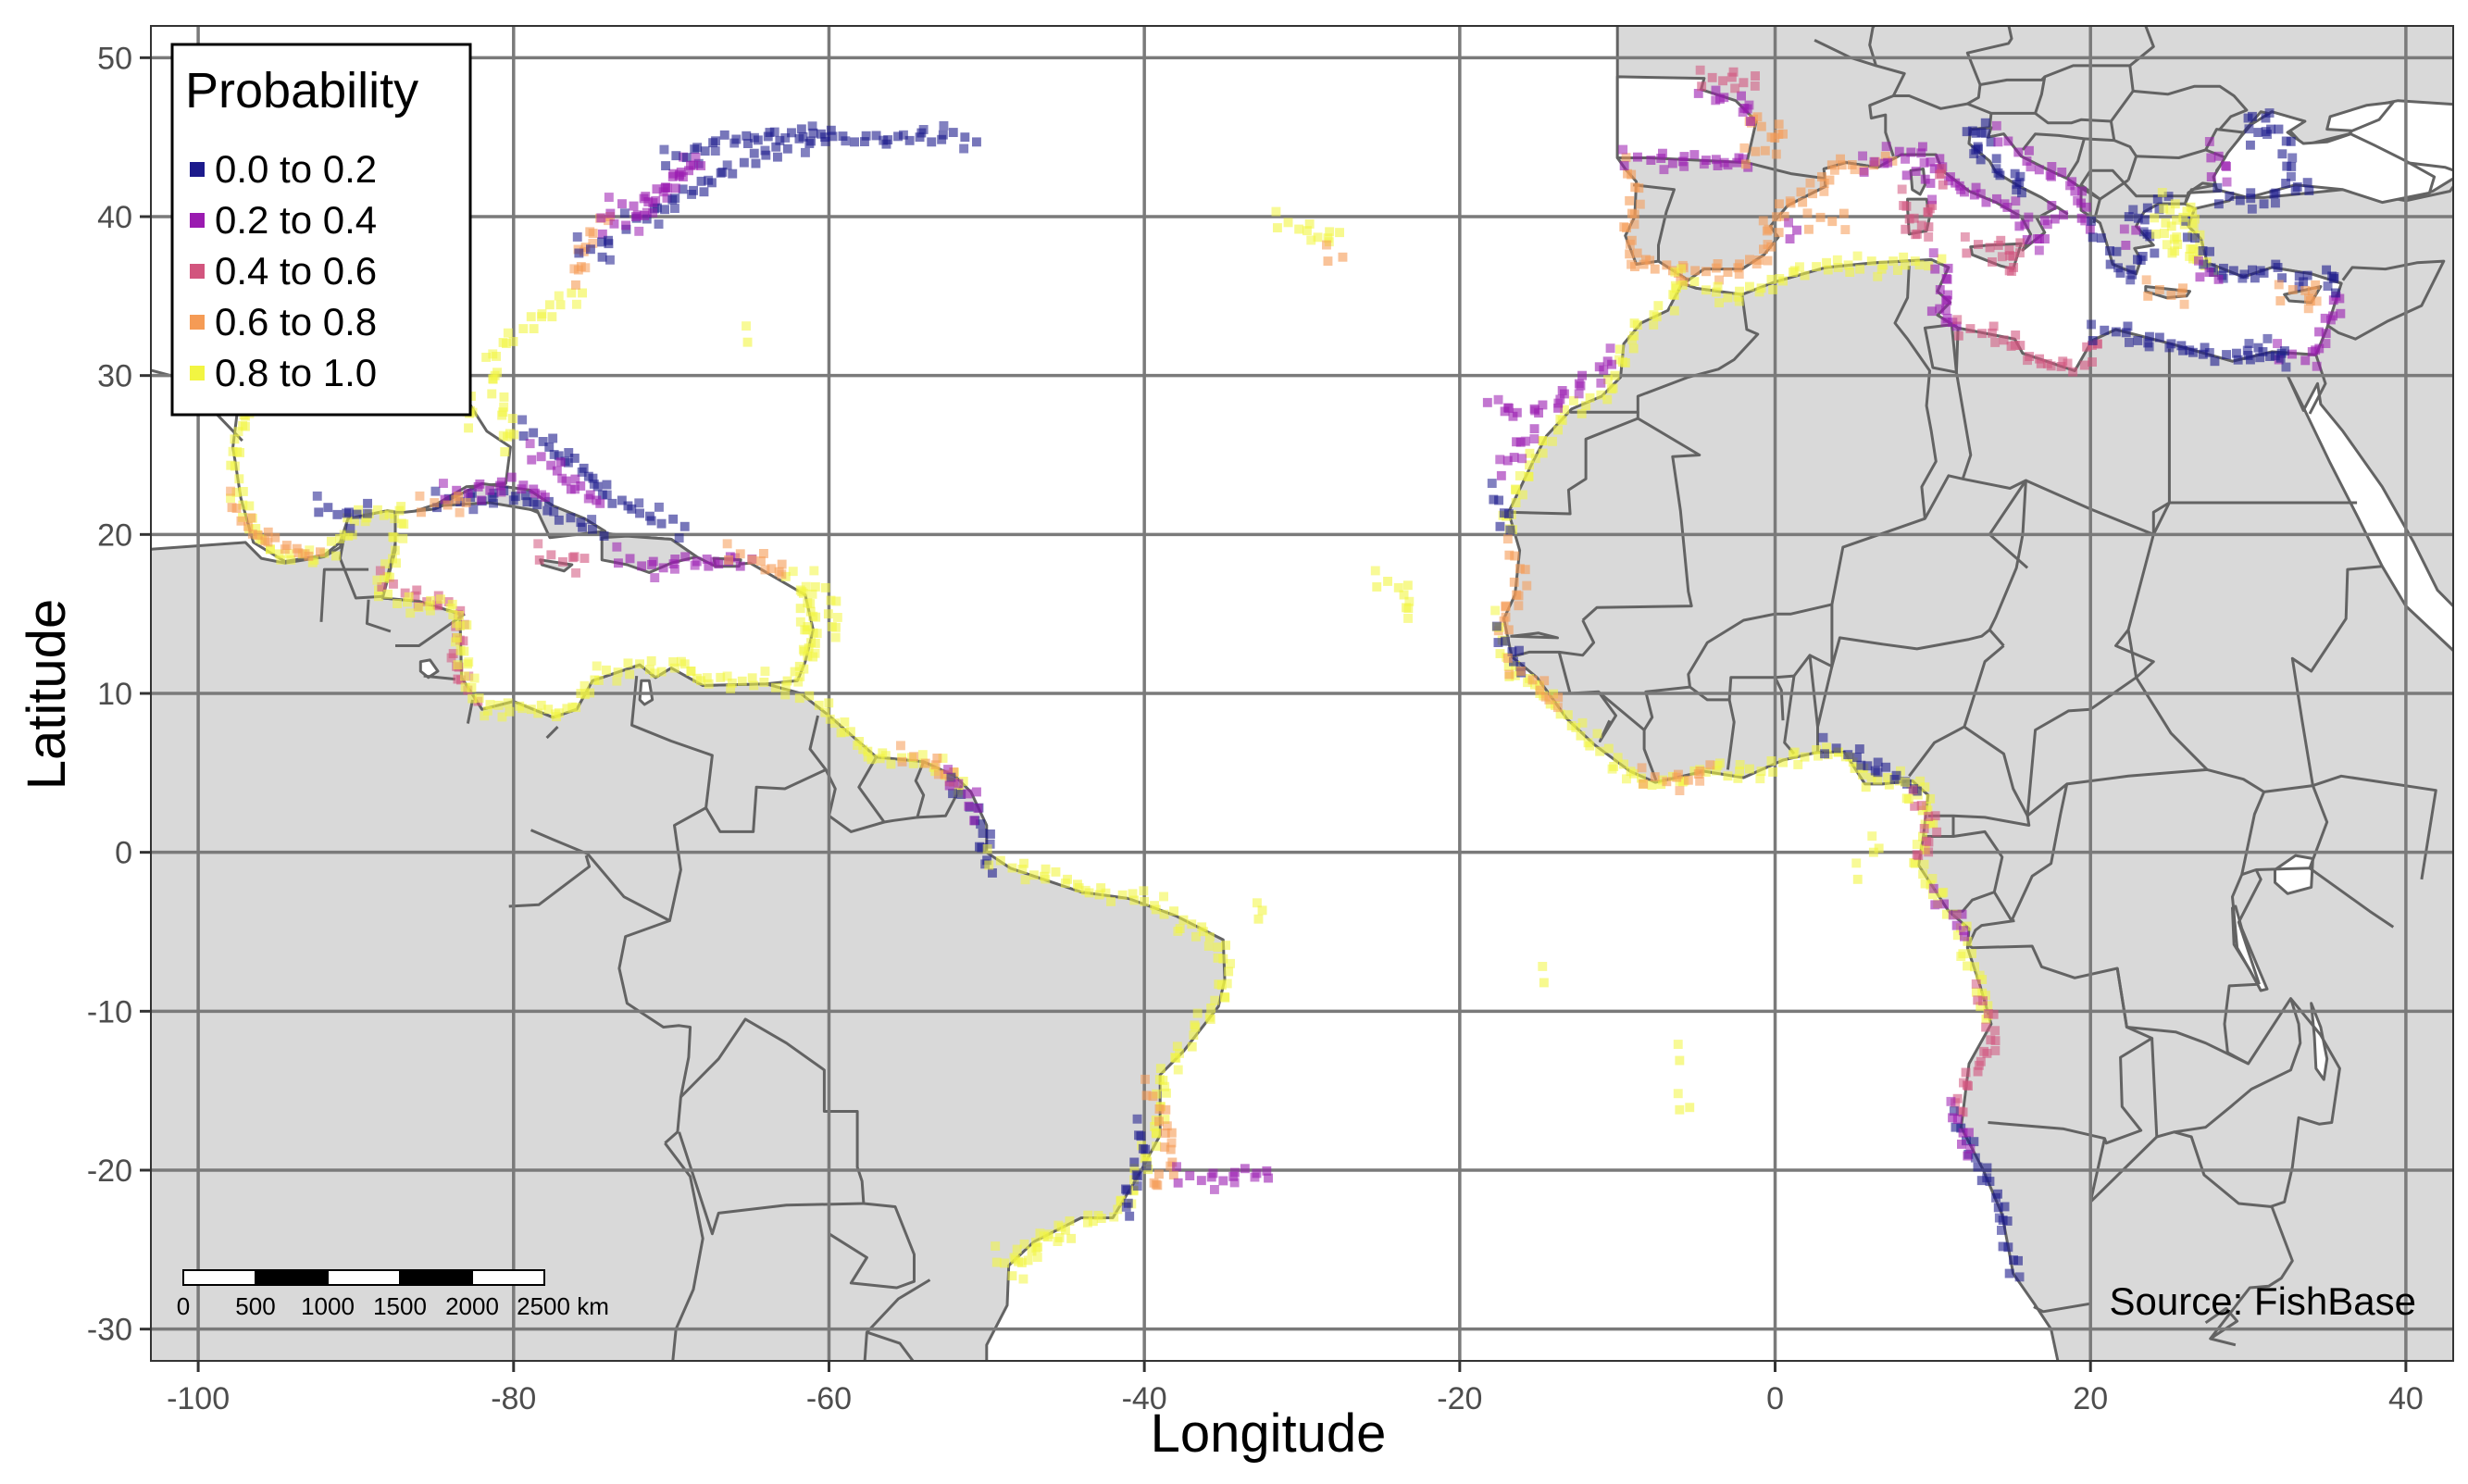  I want to click on legend-title: Probability, so click(301, 90).